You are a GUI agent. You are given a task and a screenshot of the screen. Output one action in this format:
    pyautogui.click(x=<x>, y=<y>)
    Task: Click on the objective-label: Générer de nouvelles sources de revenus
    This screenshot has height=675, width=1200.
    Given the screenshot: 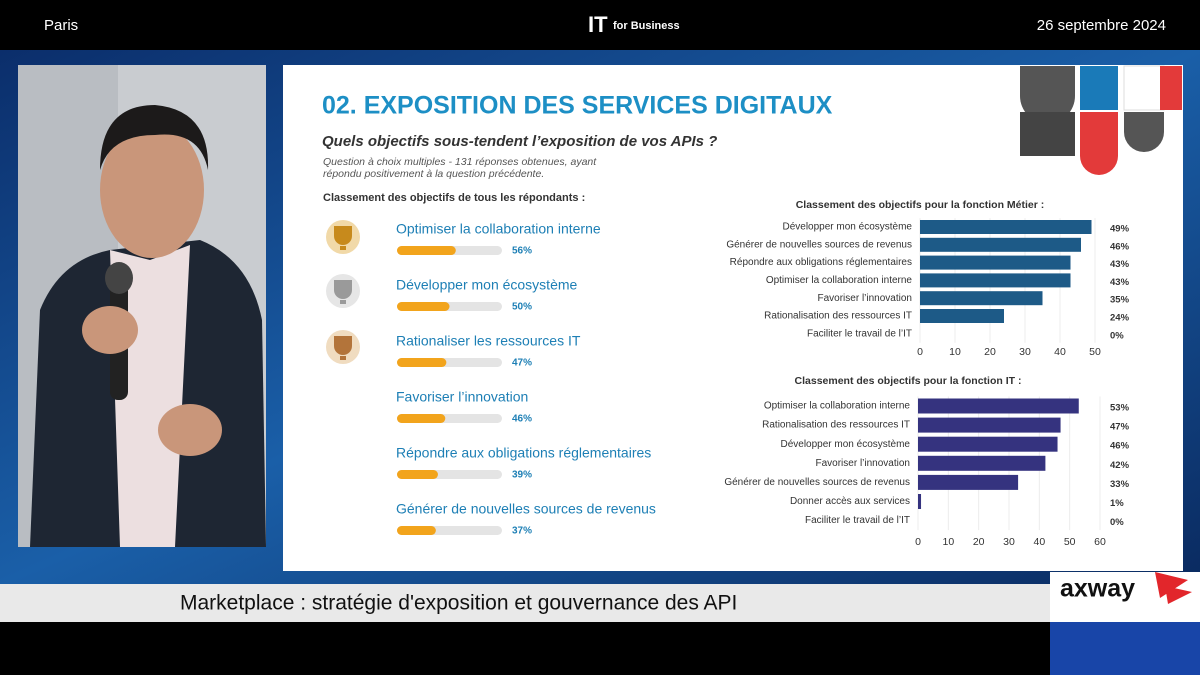 What is the action you would take?
    pyautogui.click(x=526, y=509)
    